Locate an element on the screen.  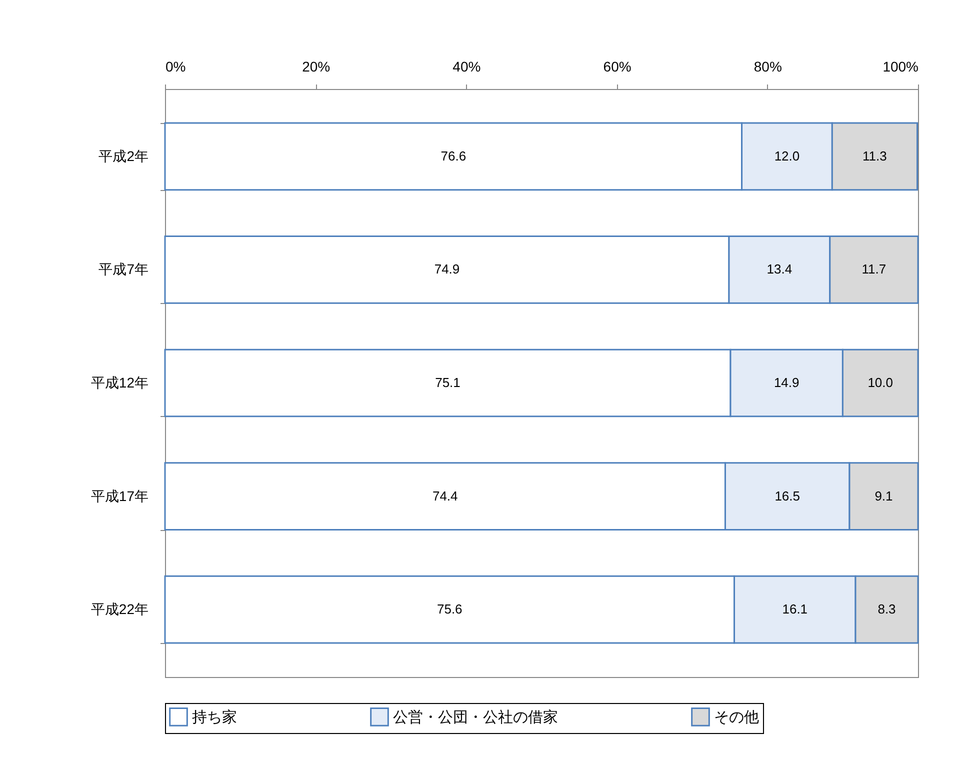
x-tick-label: 100% is located at coordinates (900, 66).